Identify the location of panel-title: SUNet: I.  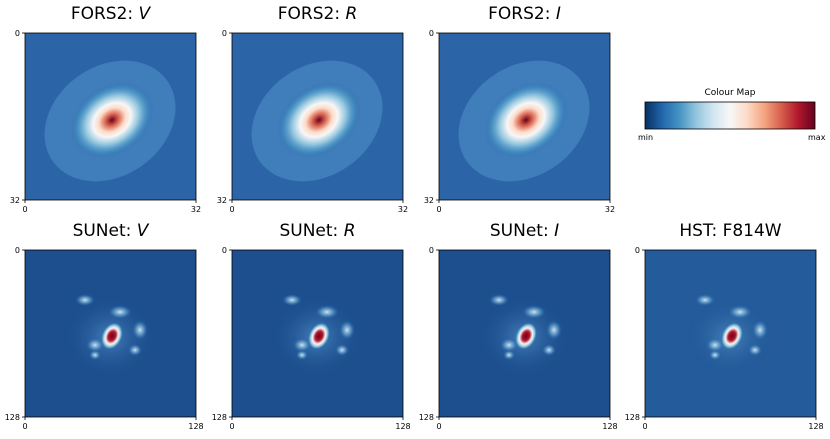
(524, 231).